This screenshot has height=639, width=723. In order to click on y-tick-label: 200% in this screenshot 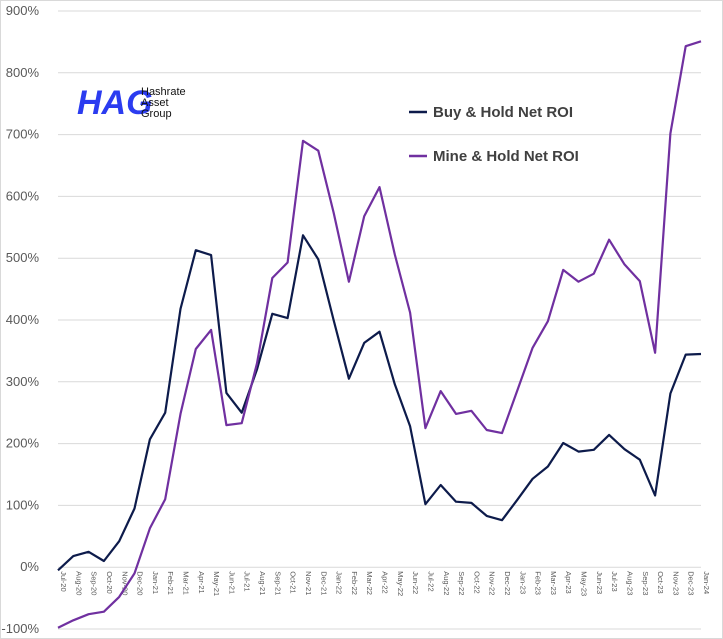, I will do `click(23, 443)`.